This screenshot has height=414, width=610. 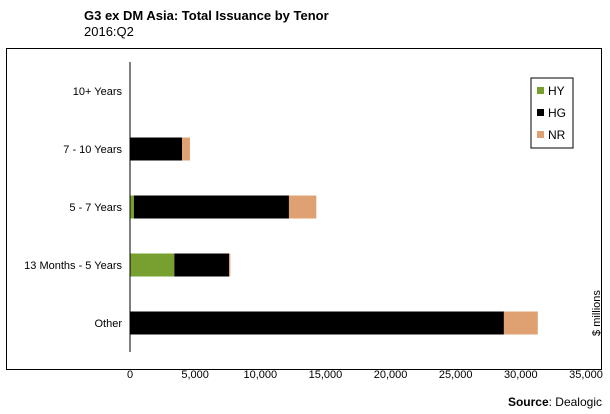 What do you see at coordinates (586, 375) in the screenshot?
I see `x-tick-label-35000: 35,000` at bounding box center [586, 375].